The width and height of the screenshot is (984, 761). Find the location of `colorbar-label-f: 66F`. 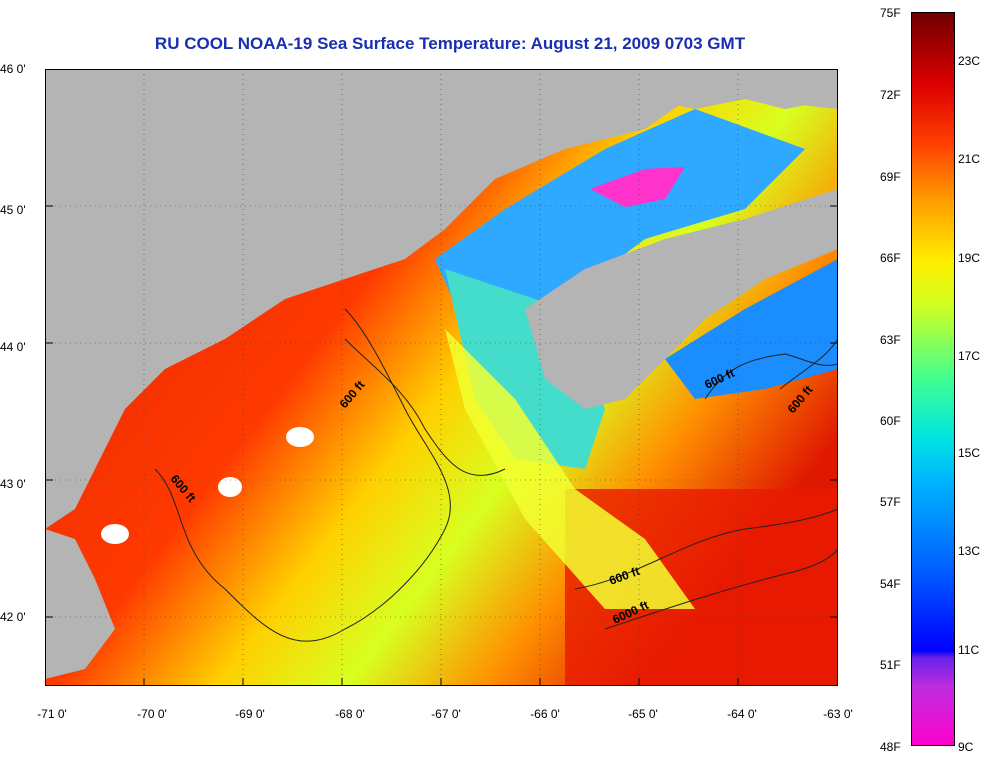

colorbar-label-f: 66F is located at coordinates (890, 258).